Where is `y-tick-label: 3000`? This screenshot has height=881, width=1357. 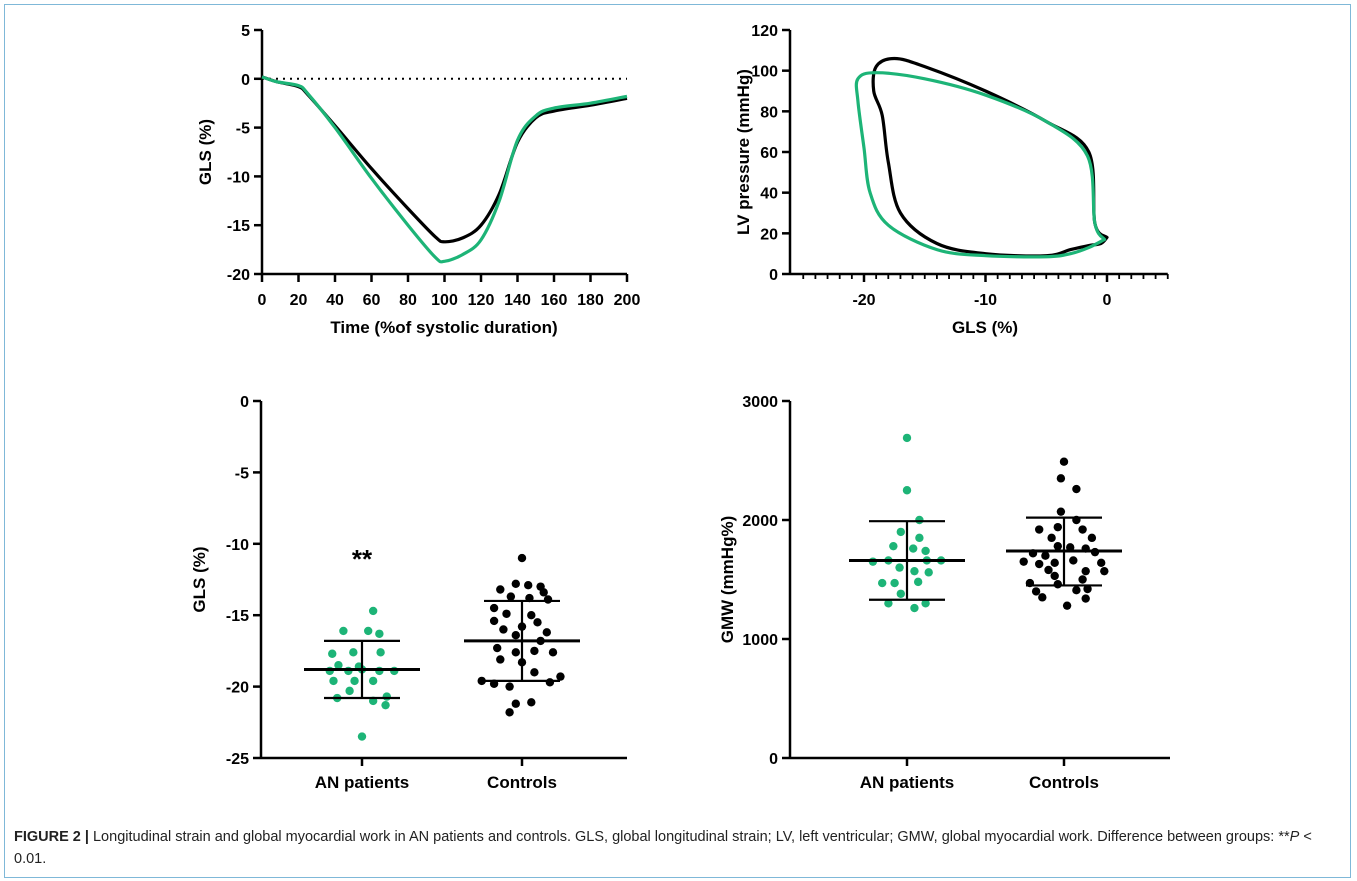 y-tick-label: 3000 is located at coordinates (760, 402).